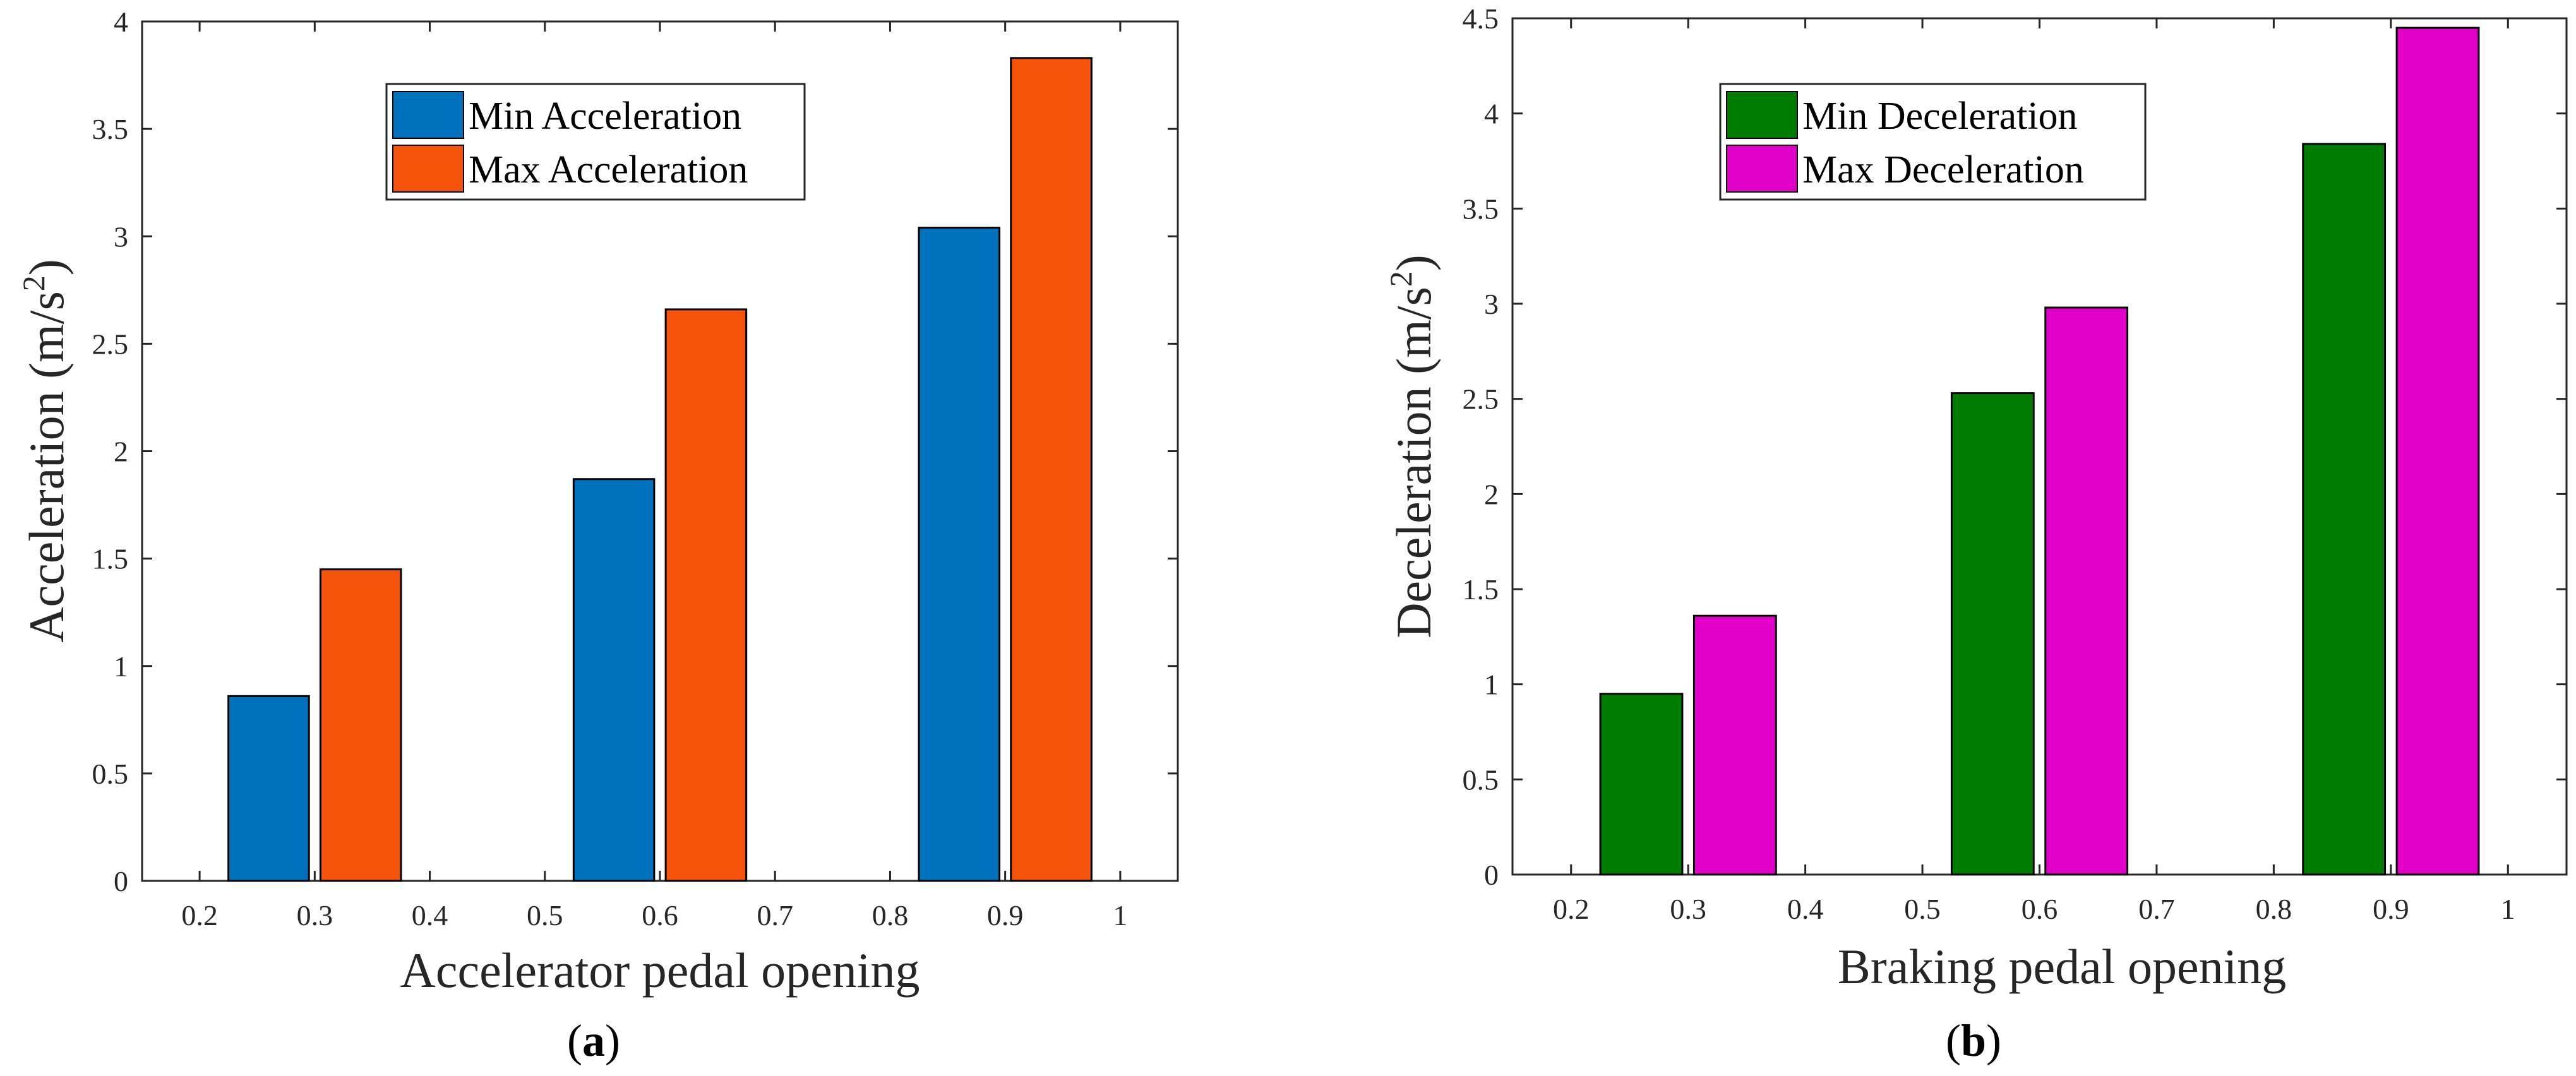 This screenshot has width=2576, height=1076. Describe the element at coordinates (608, 170) in the screenshot. I see `legend-label-max: Max Acceleration` at that location.